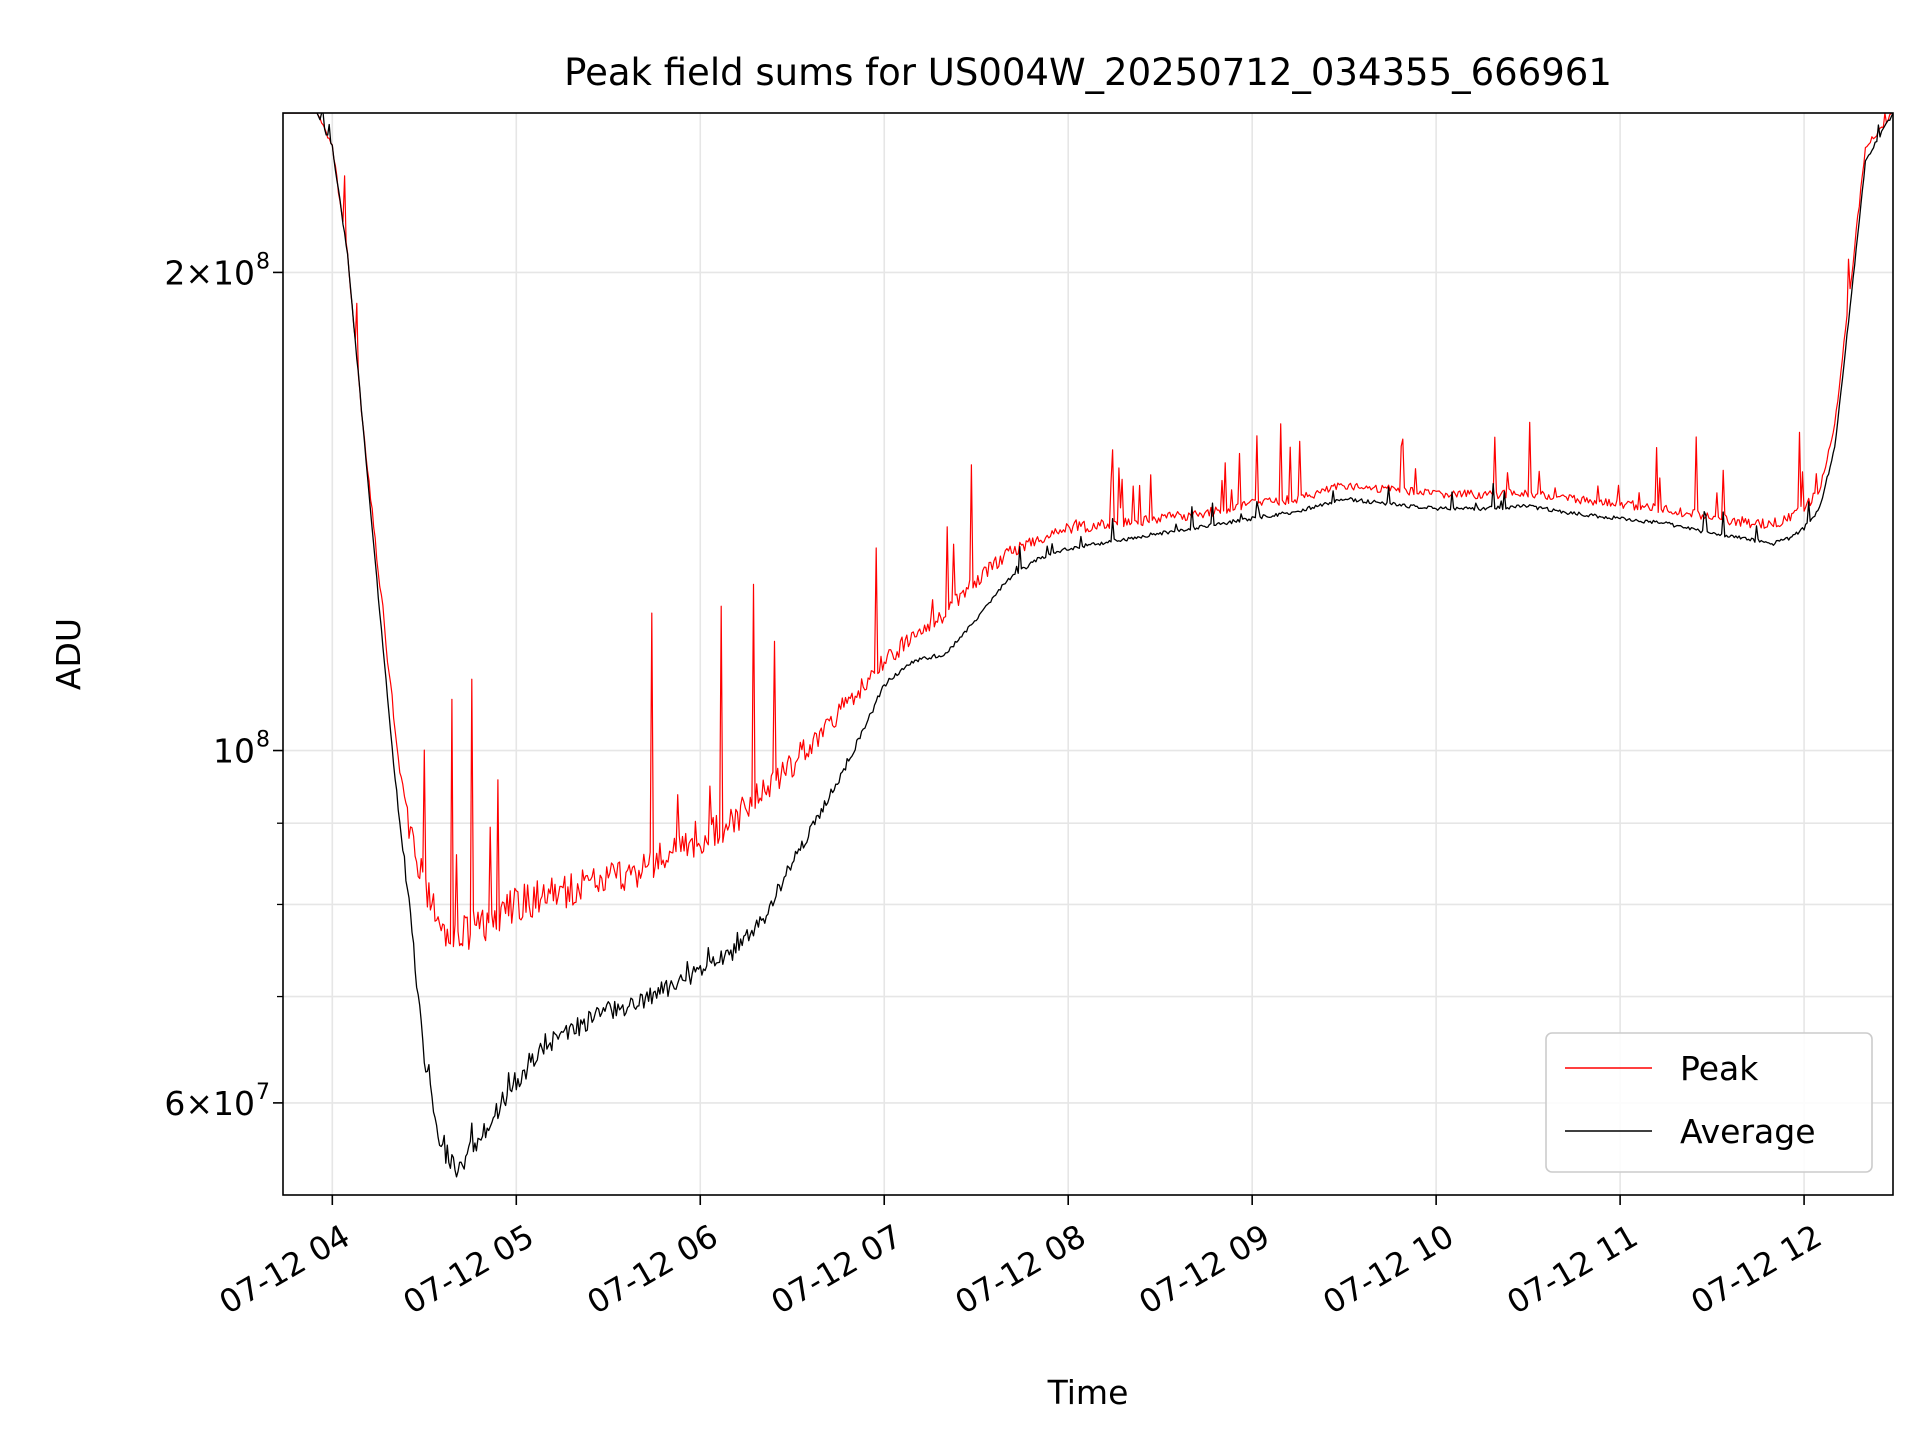 This screenshot has width=1920, height=1444. Describe the element at coordinates (1205, 1269) in the screenshot. I see `x-tick-label: 07-12 09` at that location.